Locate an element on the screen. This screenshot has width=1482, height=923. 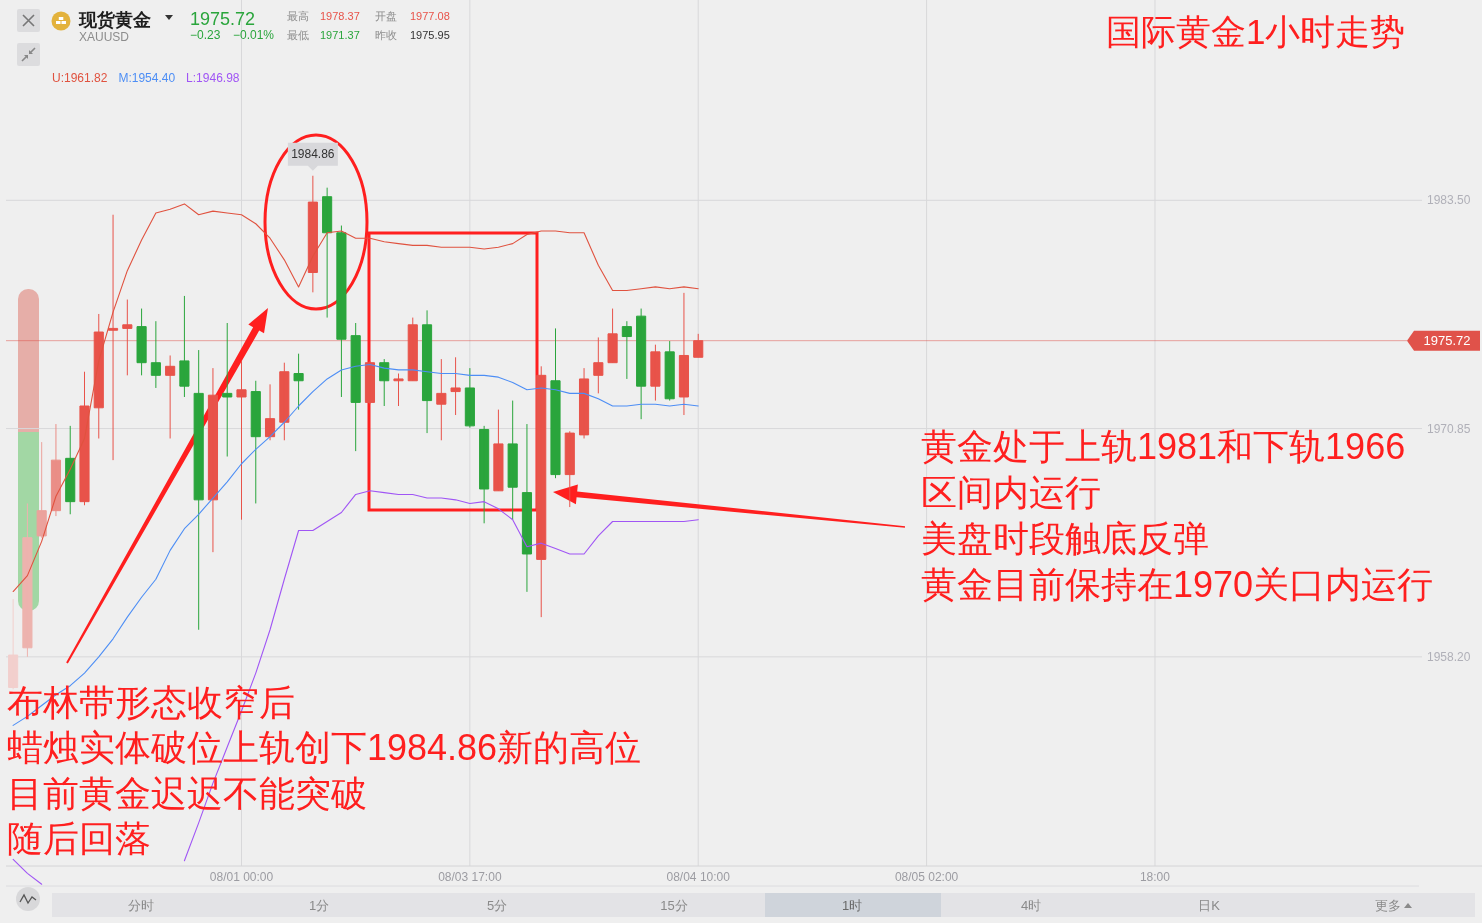
x-tick-label: 08/01 00:00 is located at coordinates (241, 877).